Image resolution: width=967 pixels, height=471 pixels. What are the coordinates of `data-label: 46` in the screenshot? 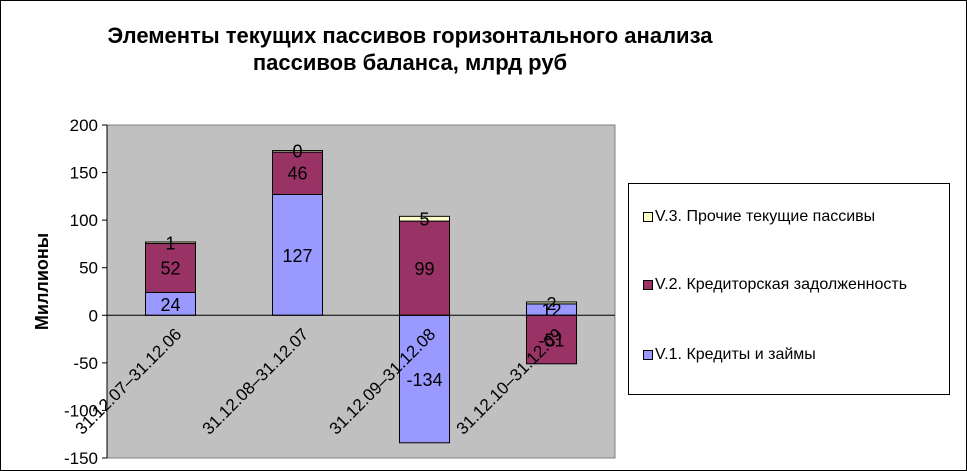 It's located at (297, 174).